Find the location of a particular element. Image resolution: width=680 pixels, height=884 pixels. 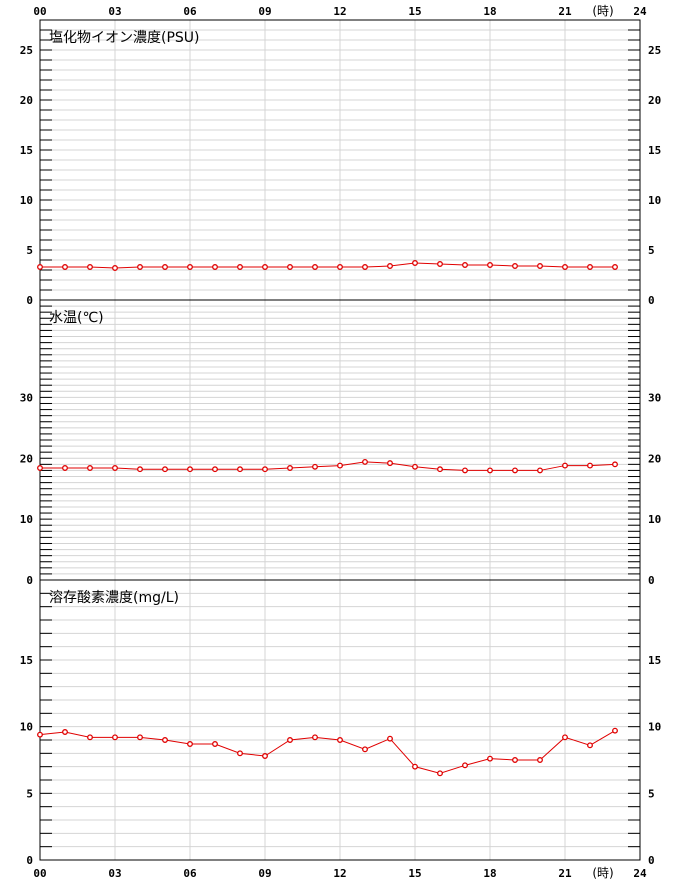

x-tick-label-bottom: 24 is located at coordinates (640, 873).